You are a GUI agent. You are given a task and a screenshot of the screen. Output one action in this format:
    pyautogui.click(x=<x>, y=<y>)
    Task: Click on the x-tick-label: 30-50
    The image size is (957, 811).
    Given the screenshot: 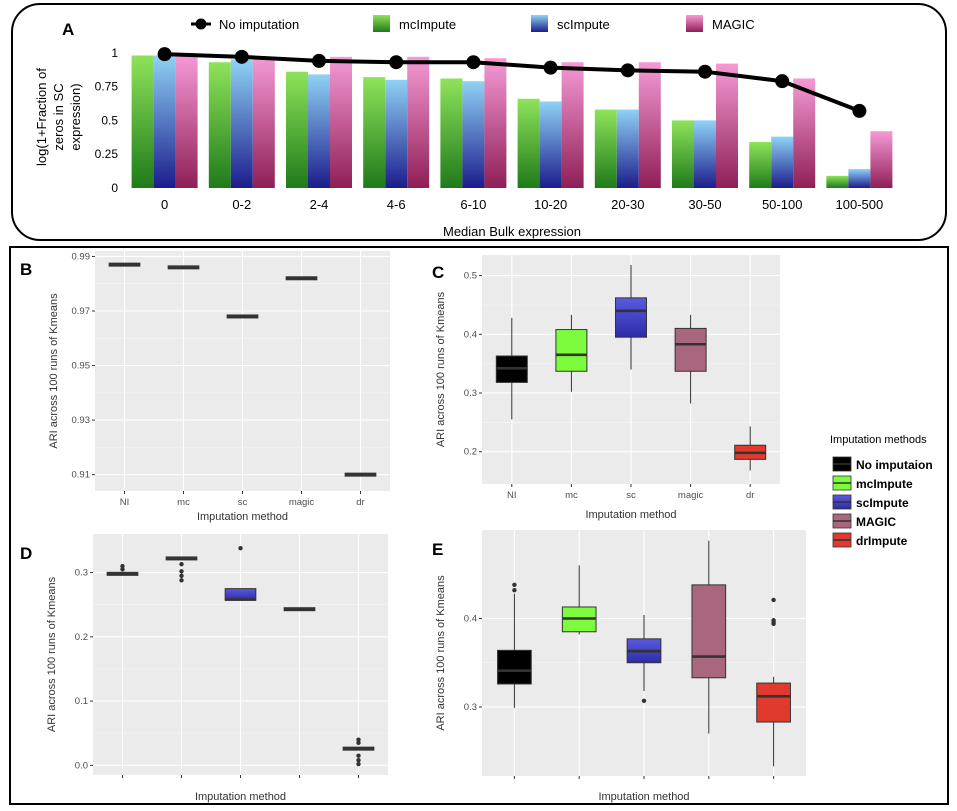 What is the action you would take?
    pyautogui.click(x=704, y=204)
    